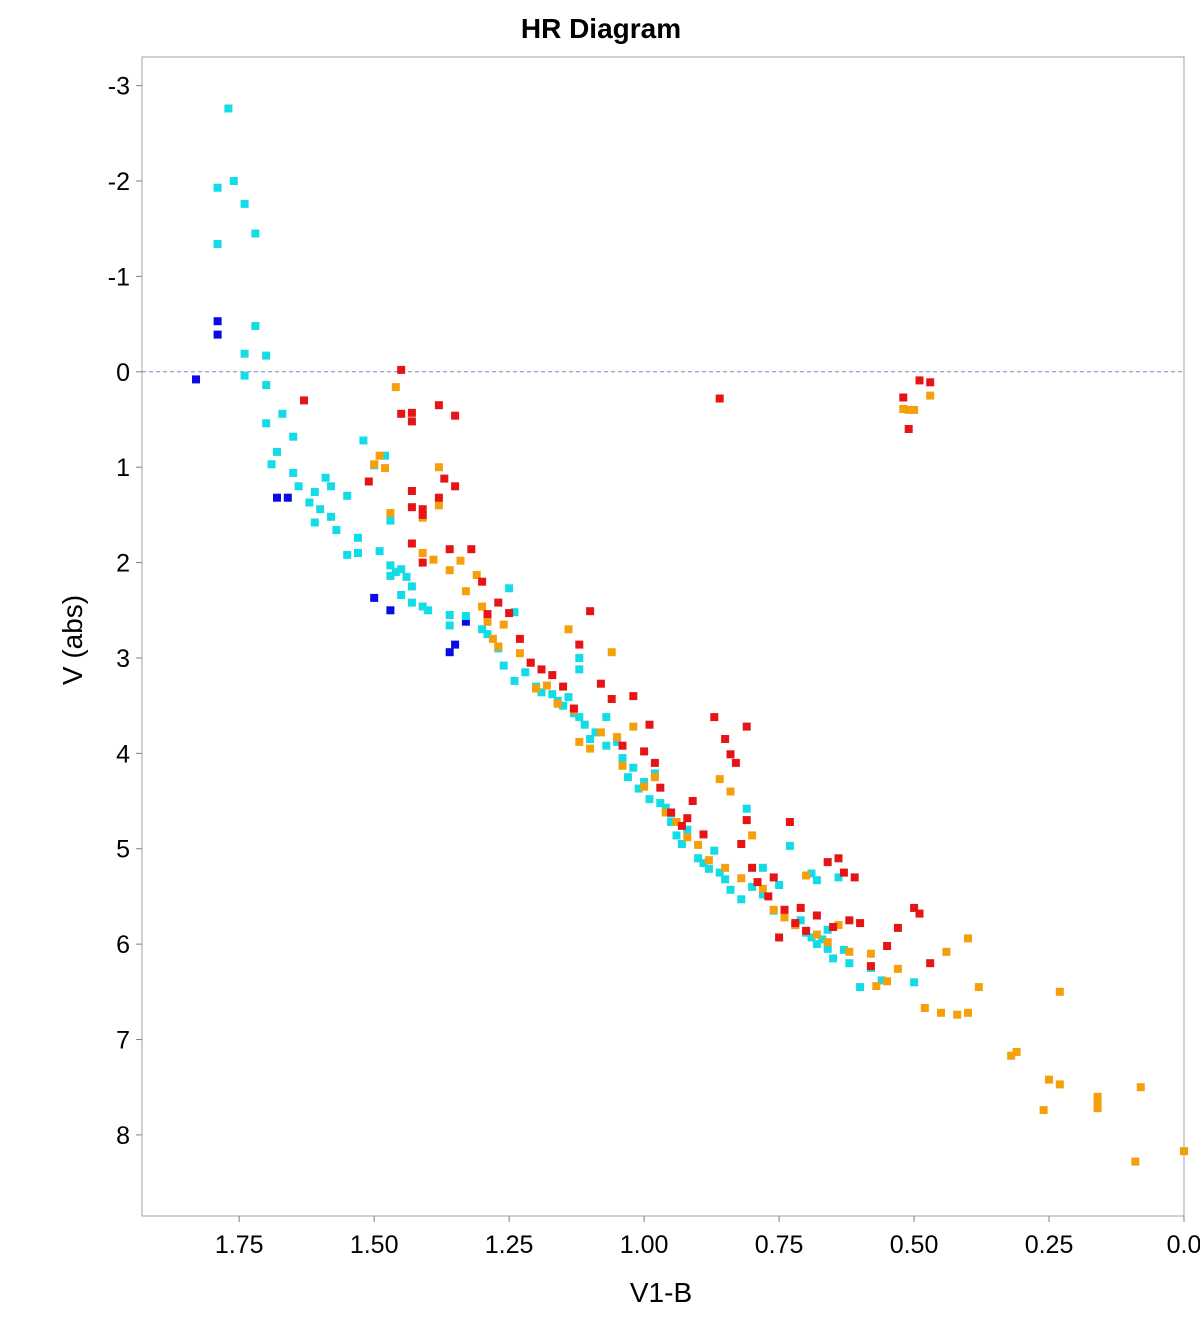 Image resolution: width=1200 pixels, height=1330 pixels. What do you see at coordinates (239, 1245) in the screenshot?
I see `x-tick-label: 1.75` at bounding box center [239, 1245].